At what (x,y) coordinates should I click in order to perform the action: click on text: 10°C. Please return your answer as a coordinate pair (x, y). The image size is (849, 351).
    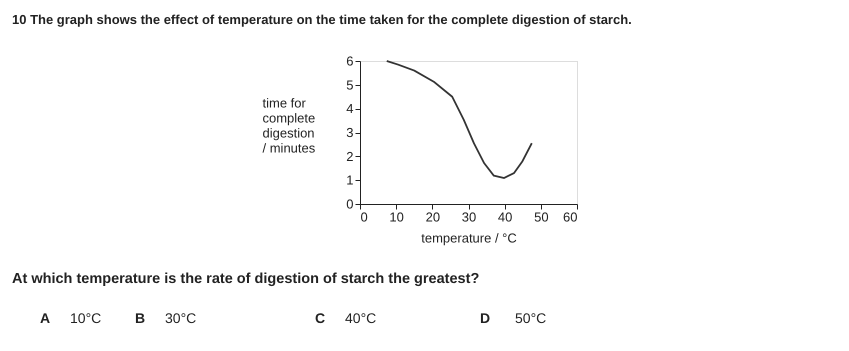
    Looking at the image, I should click on (86, 318).